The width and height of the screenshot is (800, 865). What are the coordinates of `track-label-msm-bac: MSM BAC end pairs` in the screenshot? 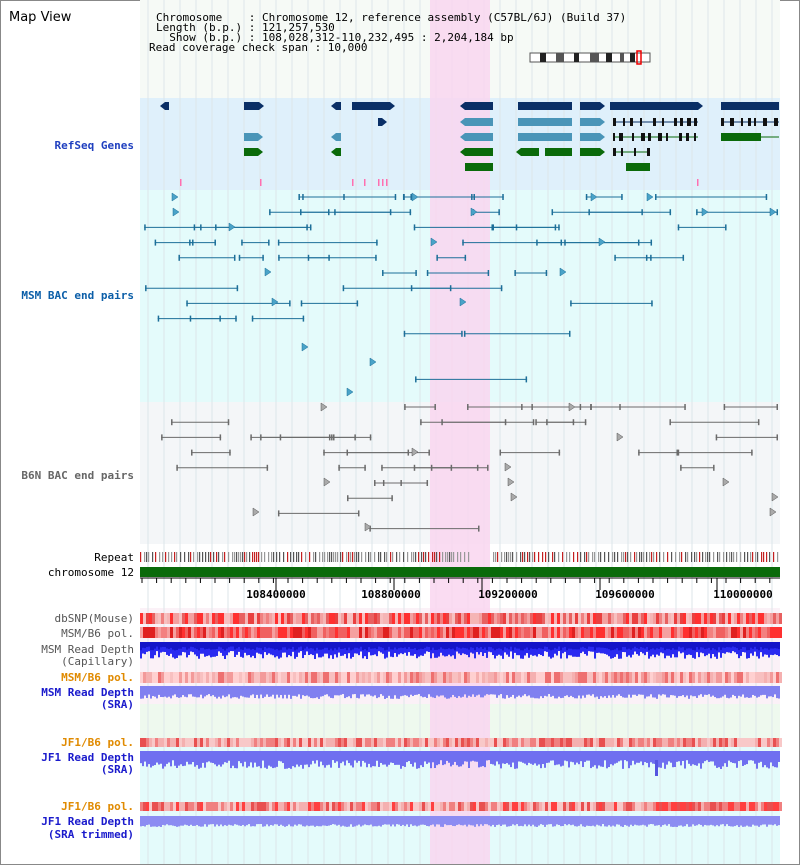 It's located at (77, 295).